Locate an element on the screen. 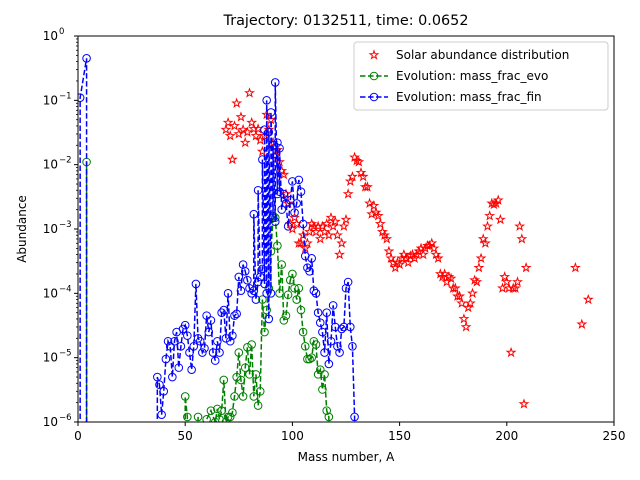  x-tick-label: 50 is located at coordinates (185, 436).